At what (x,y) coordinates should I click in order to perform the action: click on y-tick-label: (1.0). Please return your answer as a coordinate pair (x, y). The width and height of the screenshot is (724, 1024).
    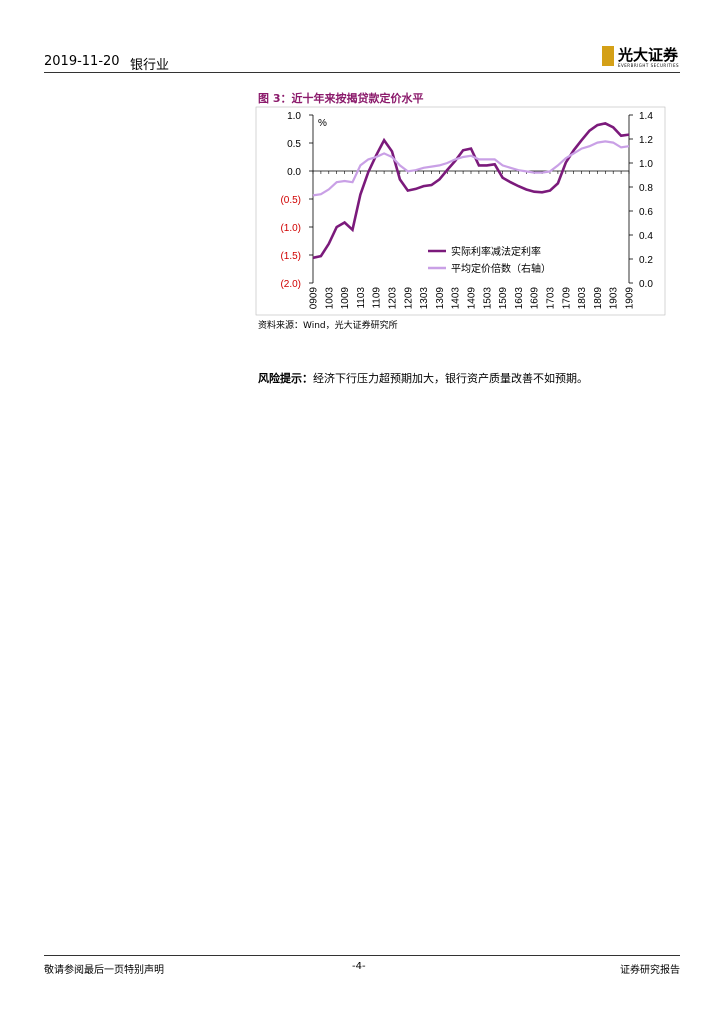
    Looking at the image, I should click on (290, 228).